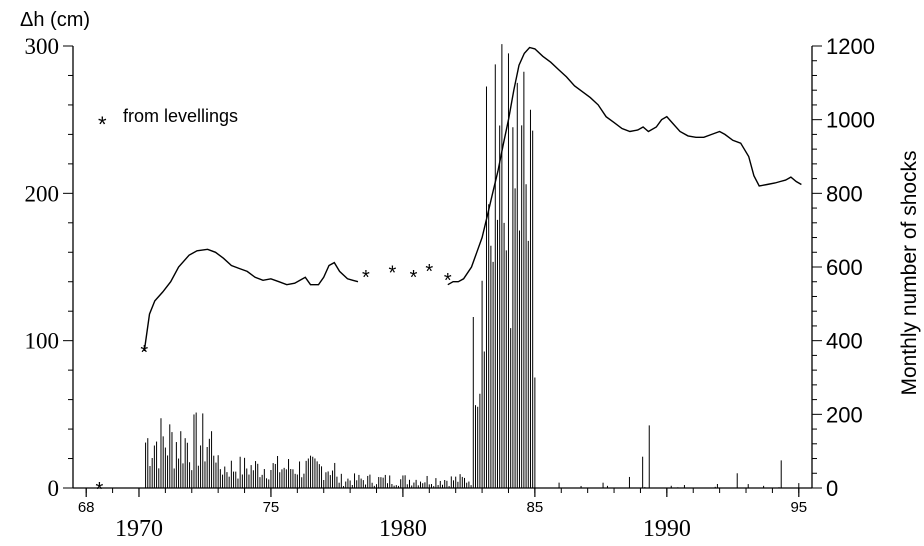  I want to click on right-tick-label: 1200, so click(850, 46).